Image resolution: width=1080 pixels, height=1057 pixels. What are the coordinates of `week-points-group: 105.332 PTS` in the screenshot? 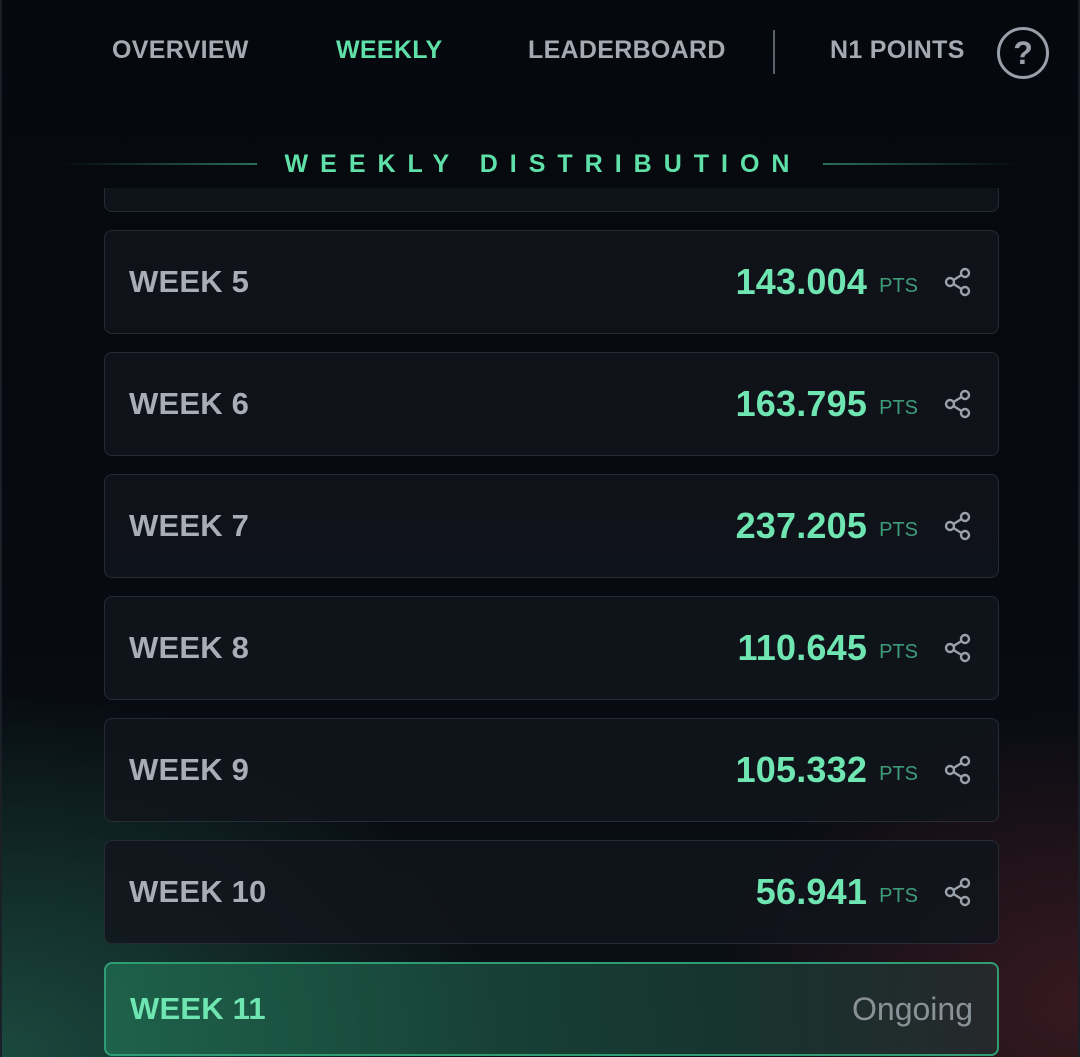 It's located at (855, 770).